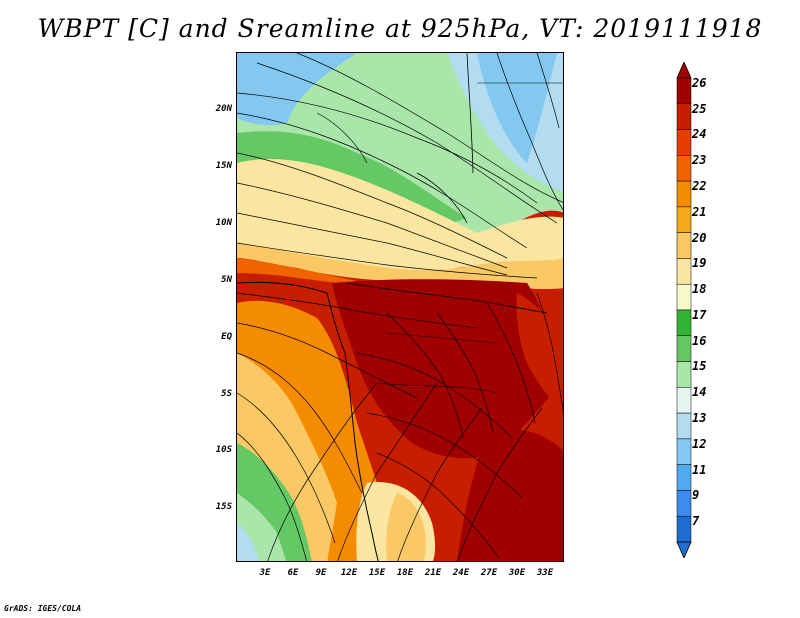 This screenshot has height=618, width=800. I want to click on lat-label-20n: 20N, so click(223, 109).